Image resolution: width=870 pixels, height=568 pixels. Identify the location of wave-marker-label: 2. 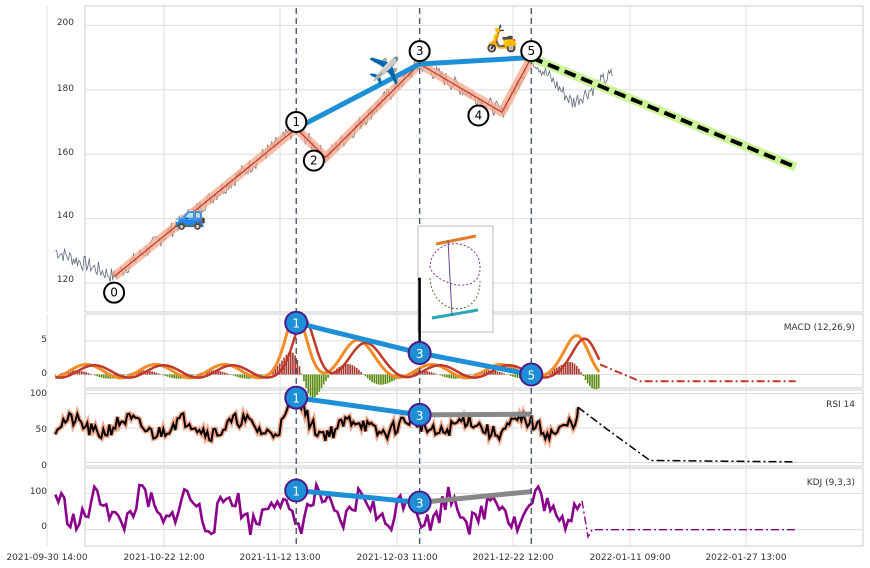
(314, 161).